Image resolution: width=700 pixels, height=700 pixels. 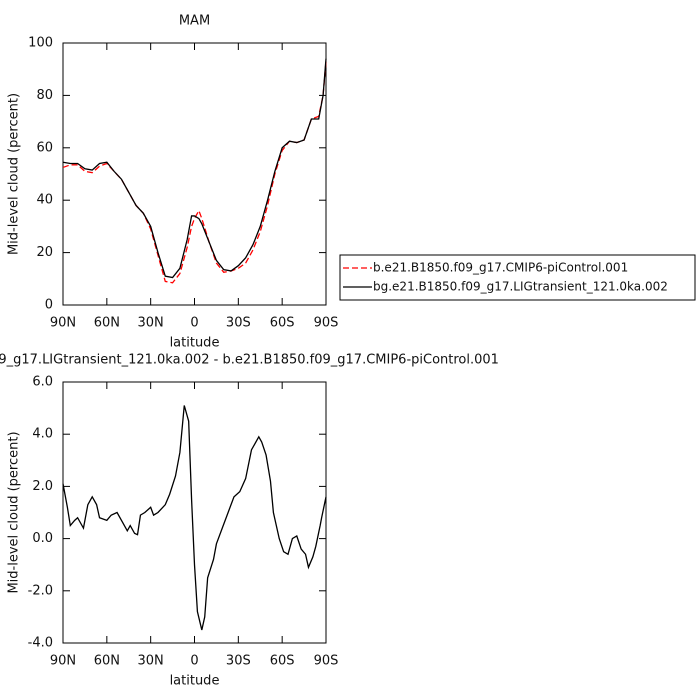 What do you see at coordinates (40, 590) in the screenshot?
I see `y-tick-label: -2.0` at bounding box center [40, 590].